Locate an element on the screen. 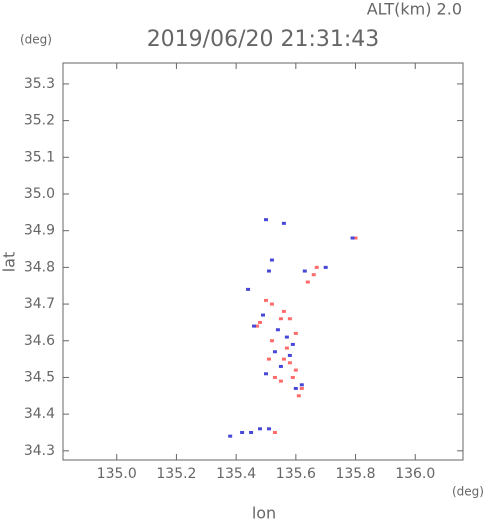 Image resolution: width=491 pixels, height=521 pixels. y-tick-label: 35.1 is located at coordinates (39, 157).